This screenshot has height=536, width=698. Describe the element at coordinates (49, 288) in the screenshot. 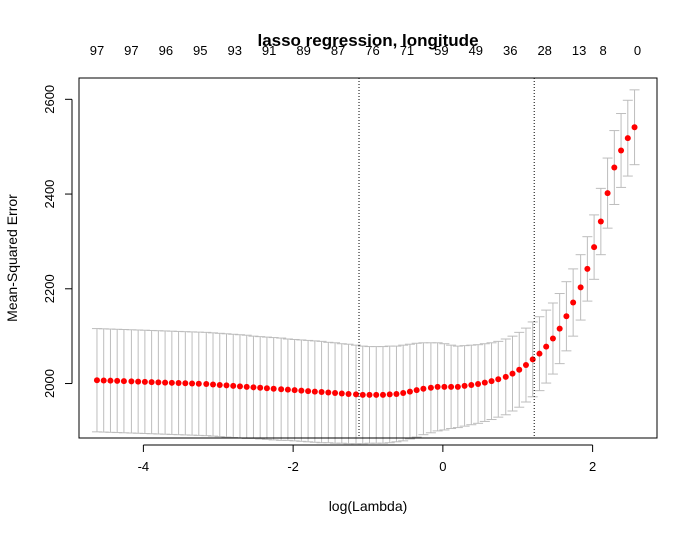

I see `y-tick-label: 2200` at that location.